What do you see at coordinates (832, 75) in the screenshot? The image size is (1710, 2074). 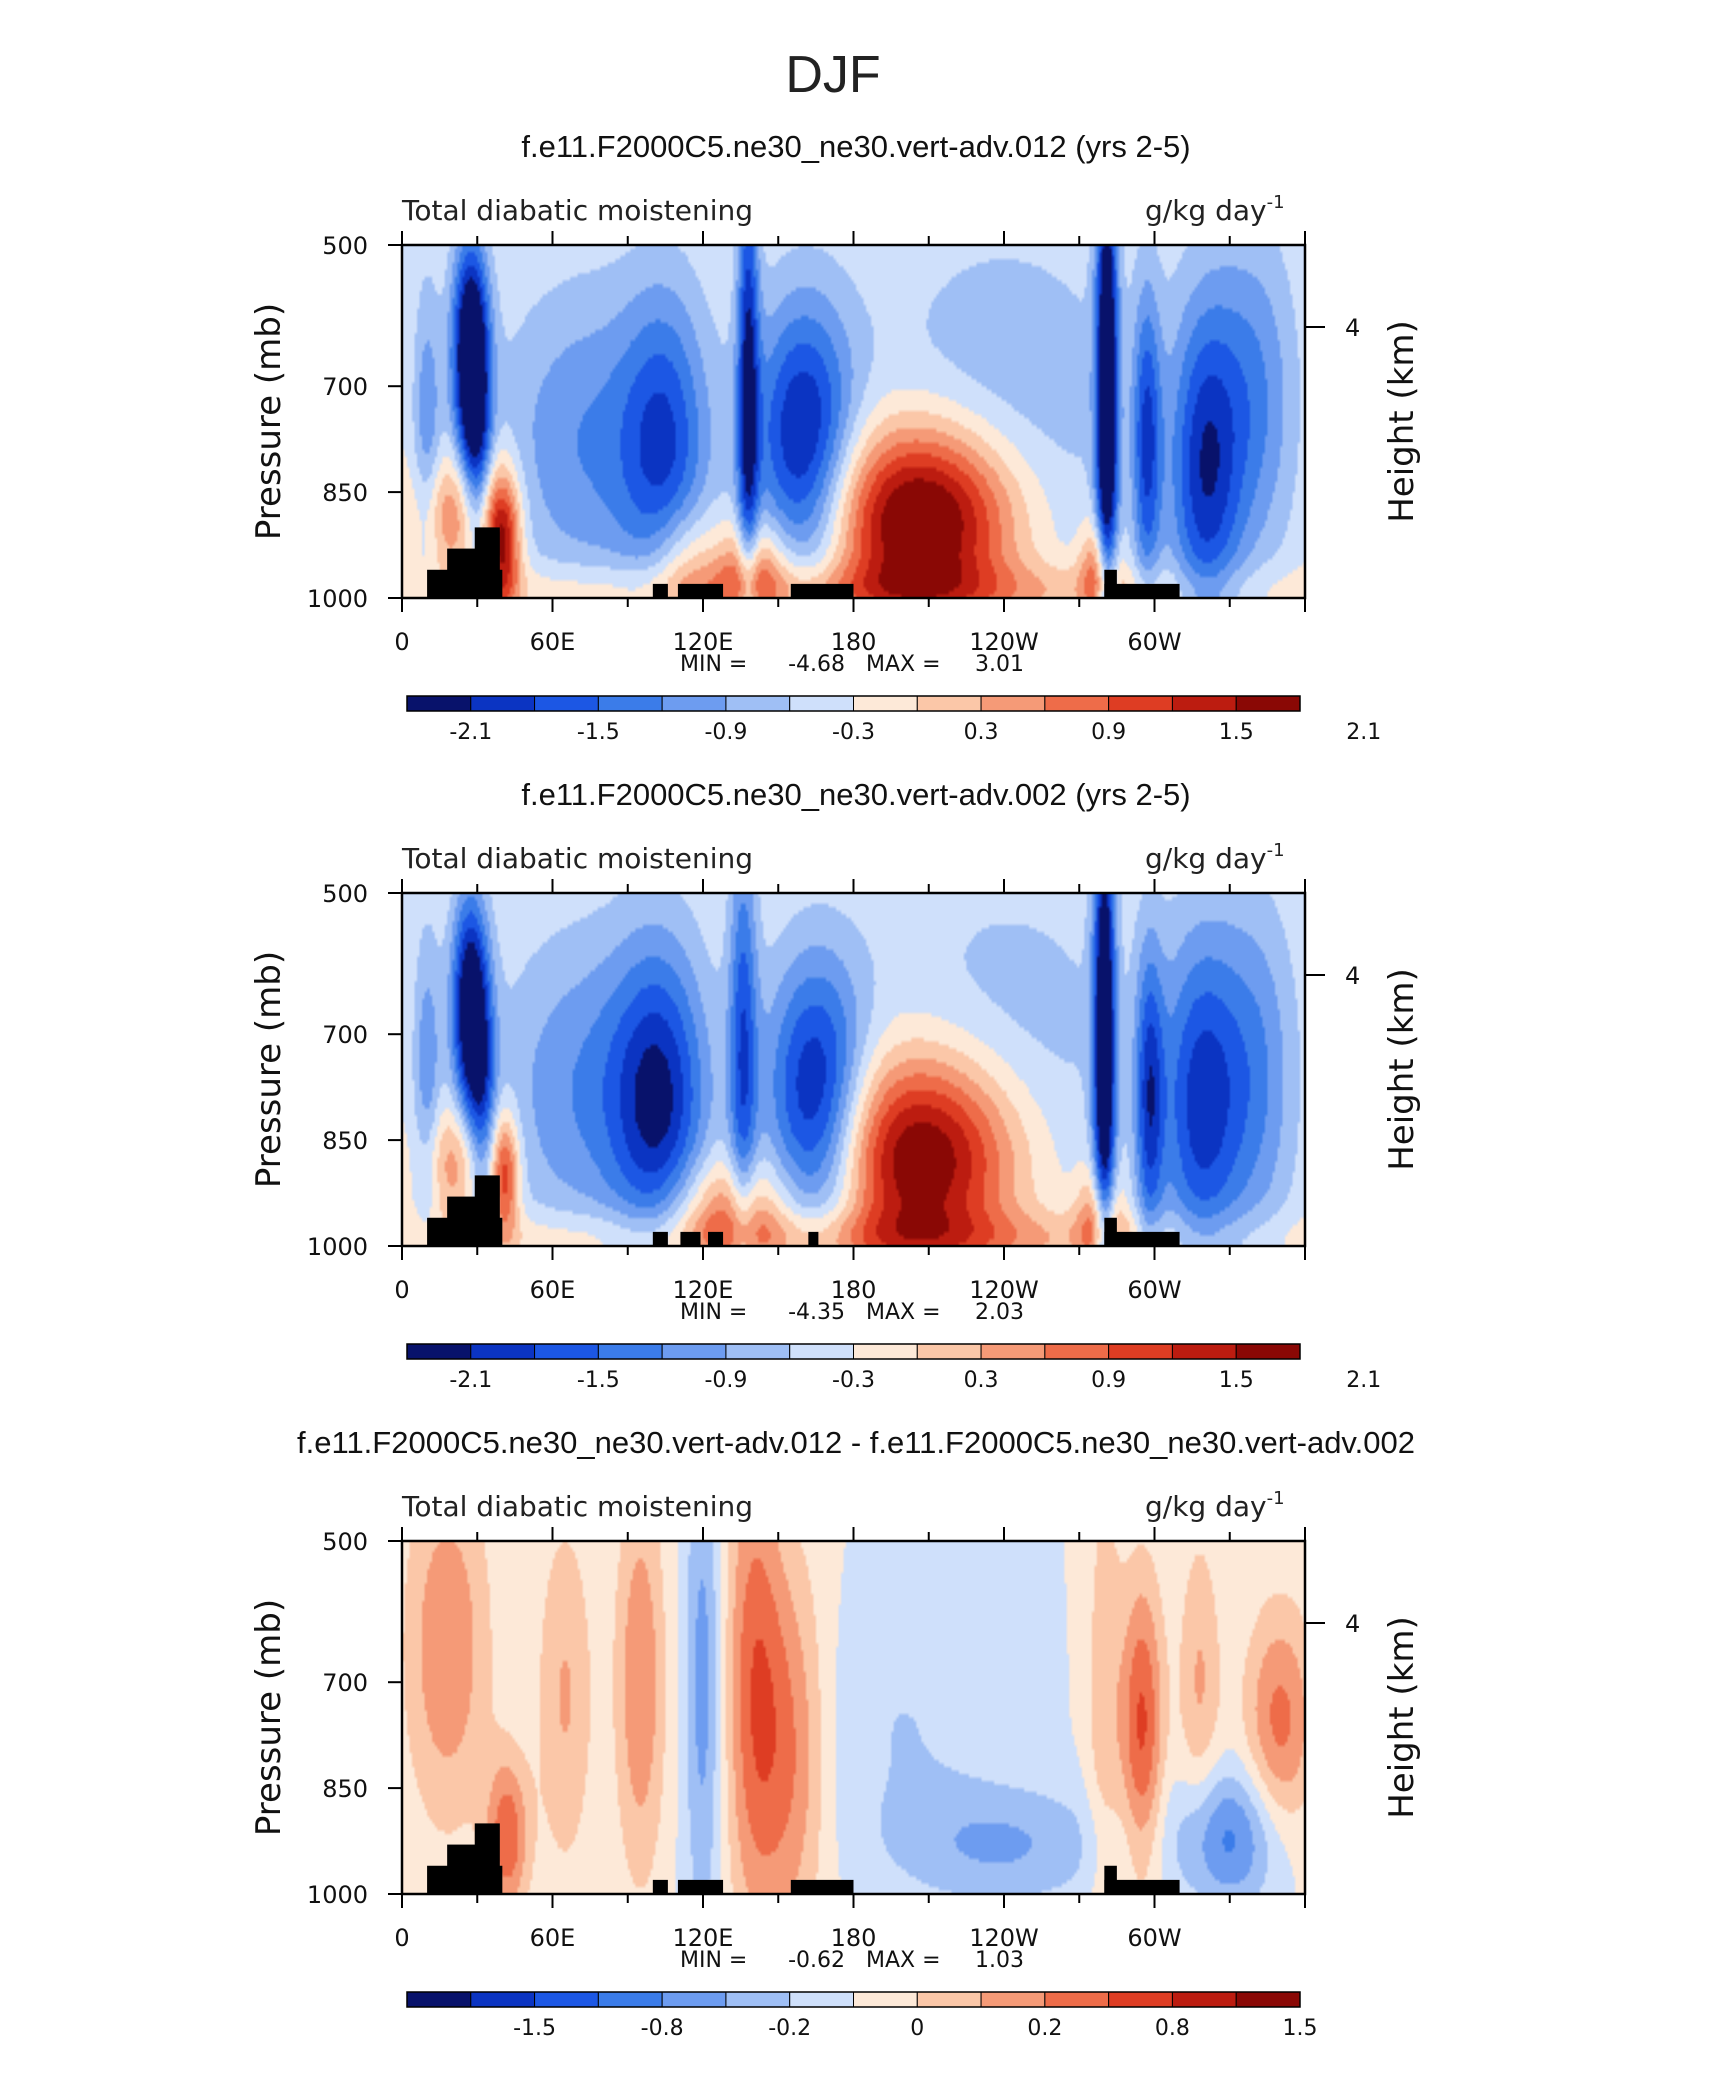 I see `figure-title: DJF` at bounding box center [832, 75].